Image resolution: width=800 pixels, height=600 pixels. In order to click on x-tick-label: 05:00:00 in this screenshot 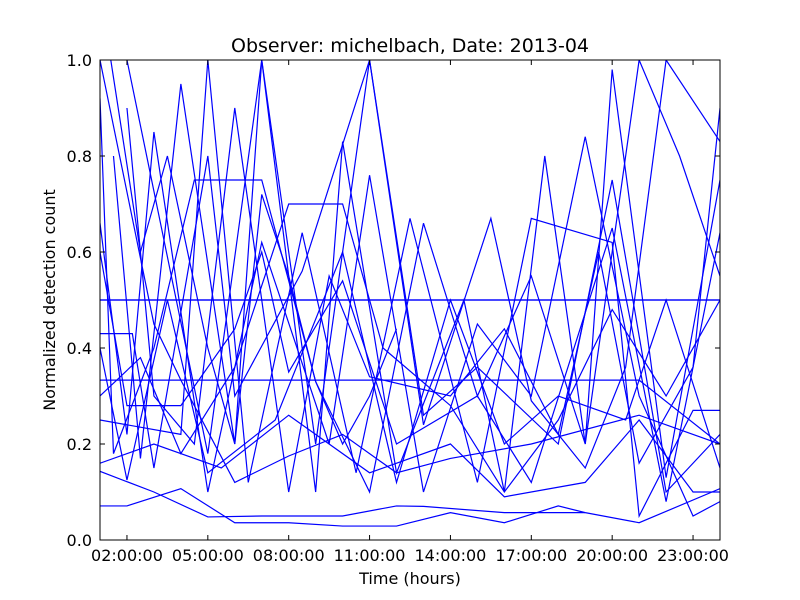, I will do `click(208, 555)`.